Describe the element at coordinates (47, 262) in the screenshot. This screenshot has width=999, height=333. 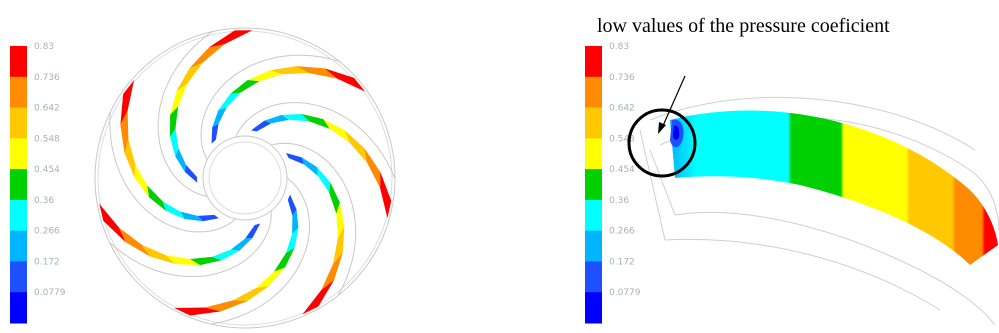
I see `left-colorbar-tick-label: 0.172` at that location.